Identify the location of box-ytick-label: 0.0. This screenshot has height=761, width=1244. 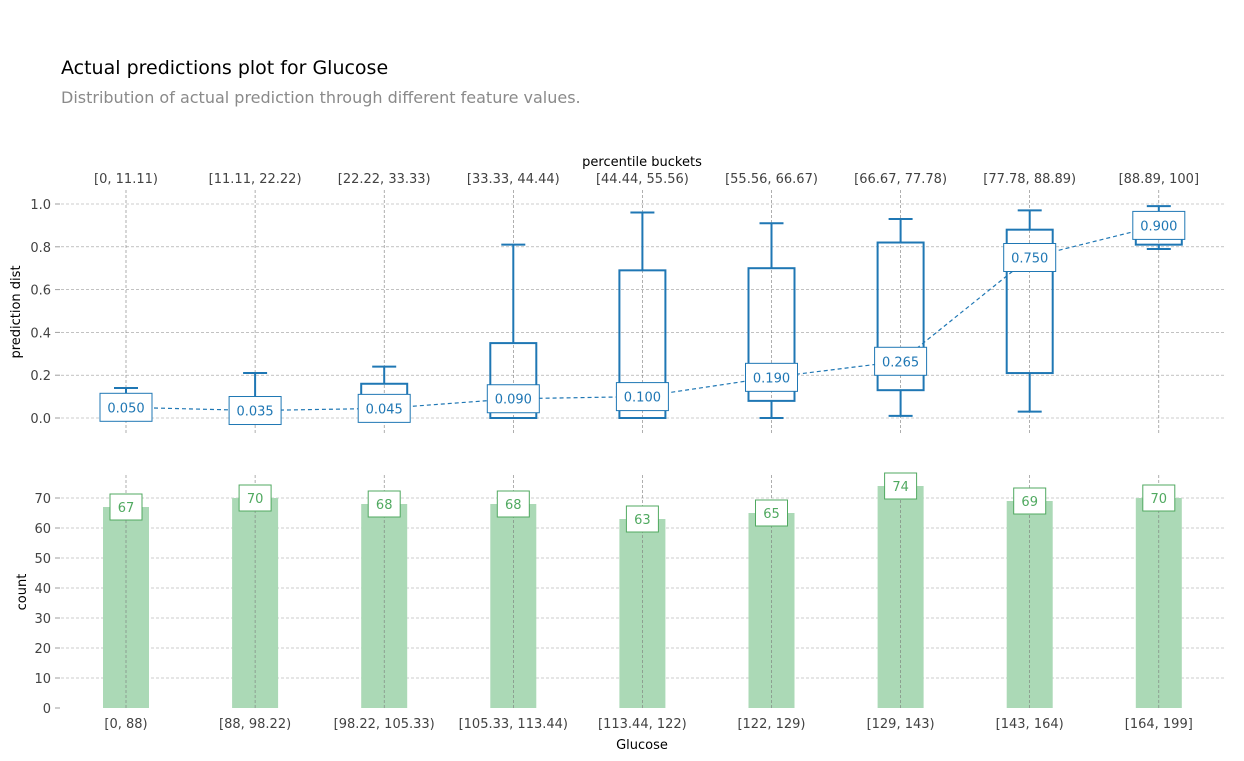
(40, 419).